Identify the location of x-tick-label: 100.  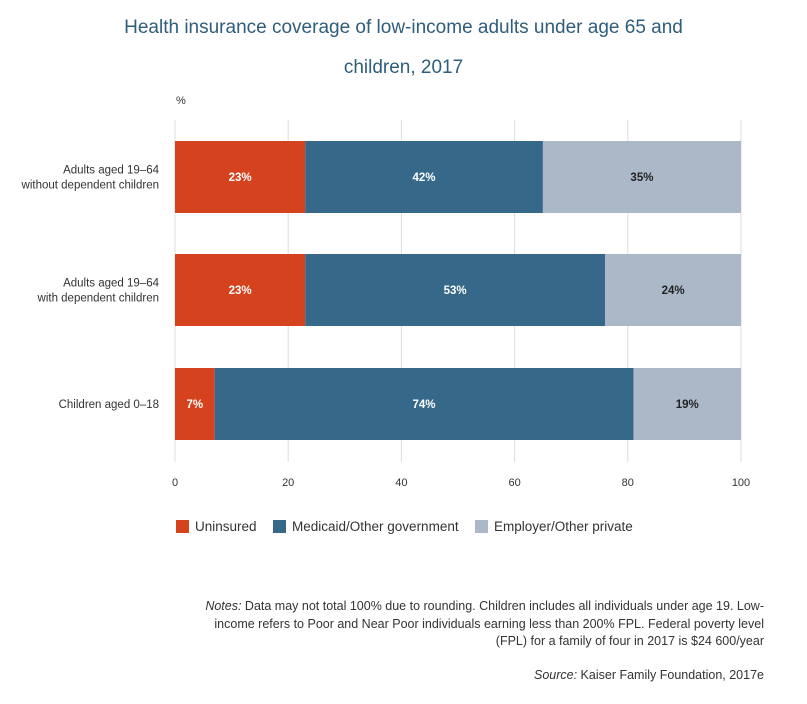
(741, 483).